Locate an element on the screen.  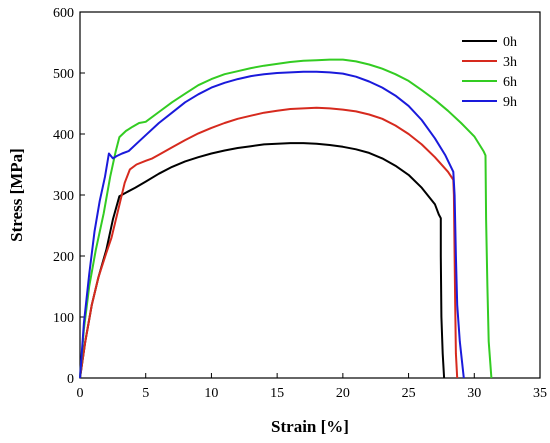
legend-label-0h: 0h is located at coordinates (510, 42).